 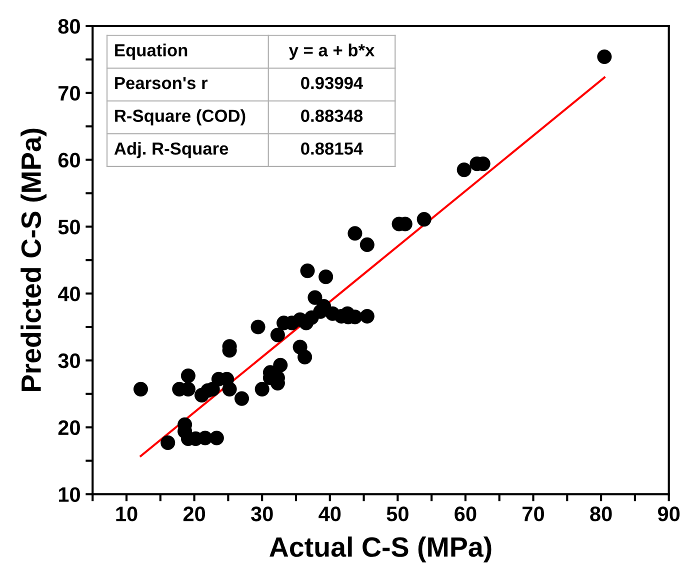 I want to click on x-tick-label: 60, so click(x=465, y=514).